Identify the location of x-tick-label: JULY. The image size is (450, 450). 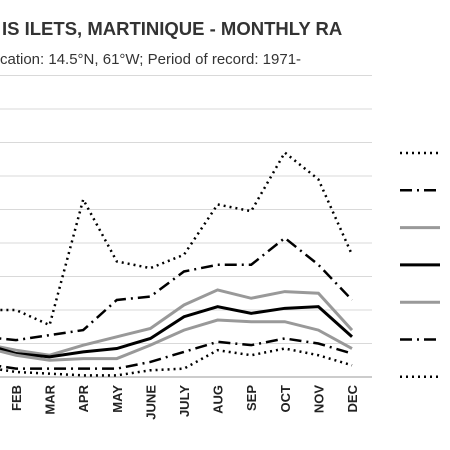
(184, 401).